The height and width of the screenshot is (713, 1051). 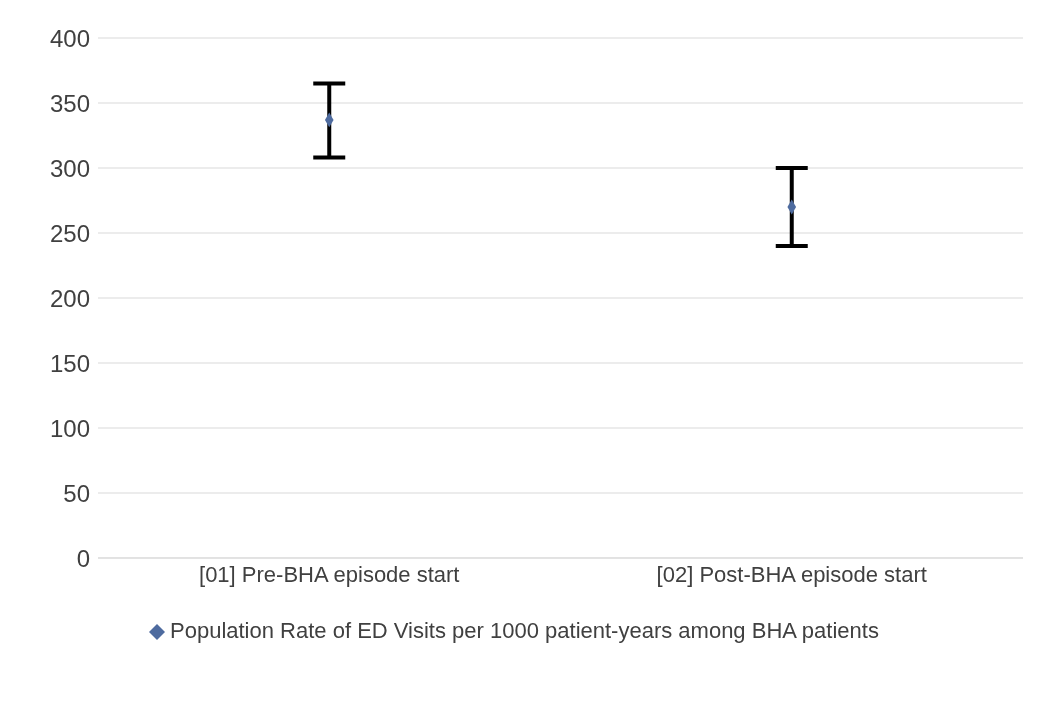 What do you see at coordinates (329, 574) in the screenshot?
I see `x-tick-label: [01] Pre-BHA episode start` at bounding box center [329, 574].